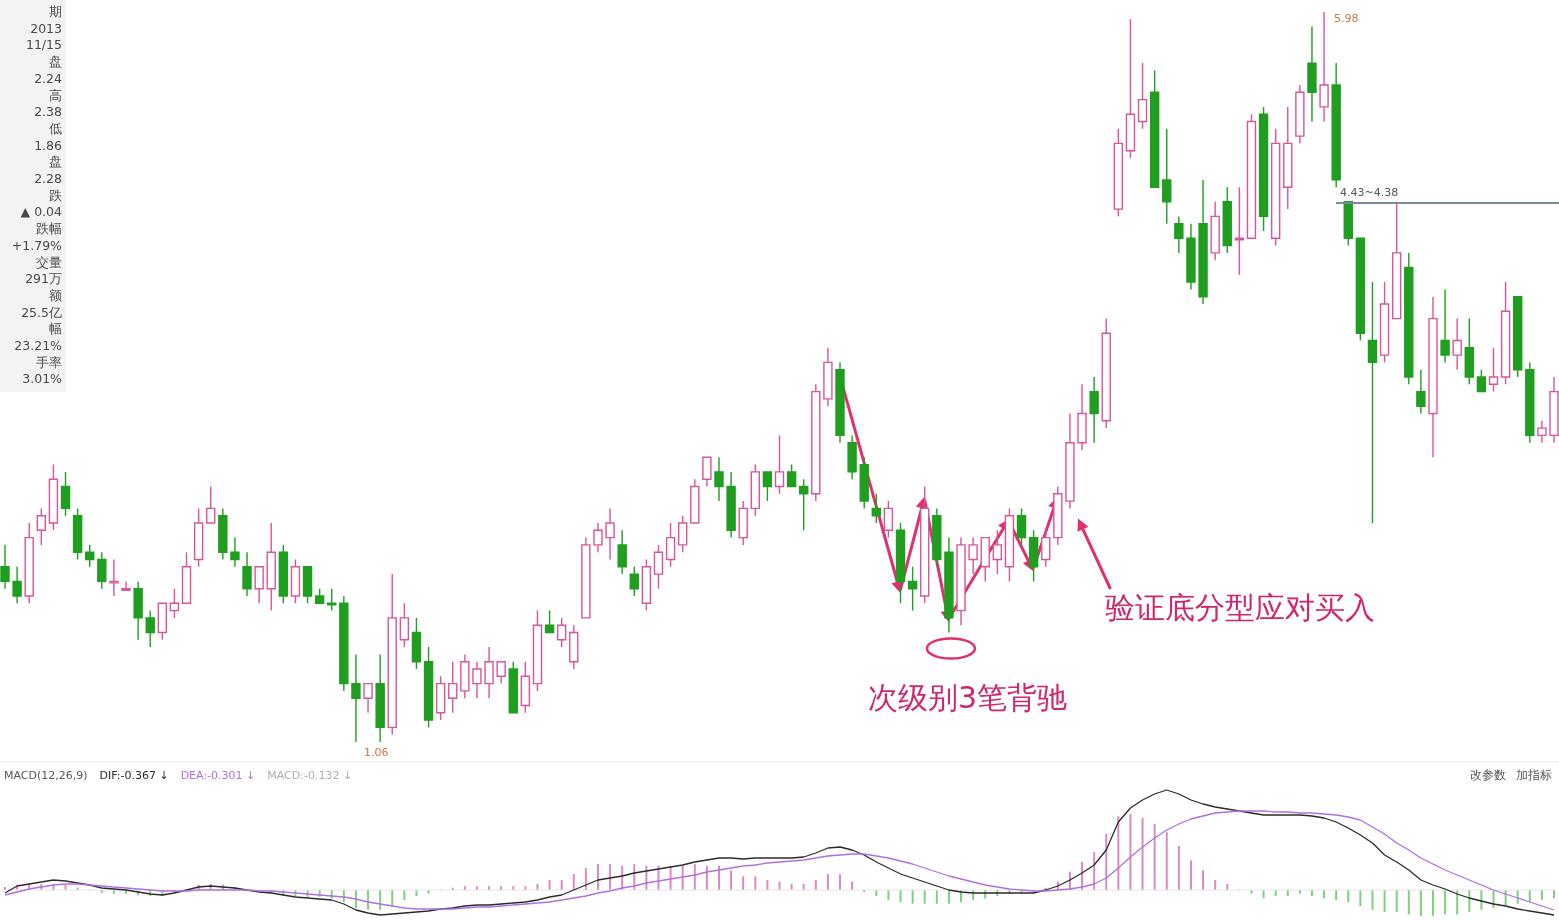 This screenshot has height=920, width=1559. I want to click on annotation: 5.98, so click(1346, 18).